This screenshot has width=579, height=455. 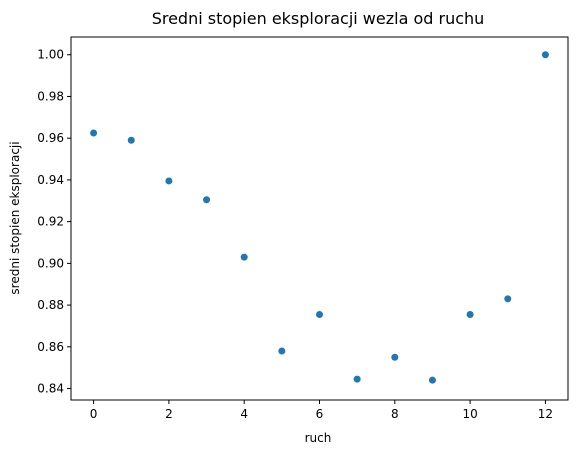 I want to click on y-tick-label: 0.86, so click(x=50, y=347).